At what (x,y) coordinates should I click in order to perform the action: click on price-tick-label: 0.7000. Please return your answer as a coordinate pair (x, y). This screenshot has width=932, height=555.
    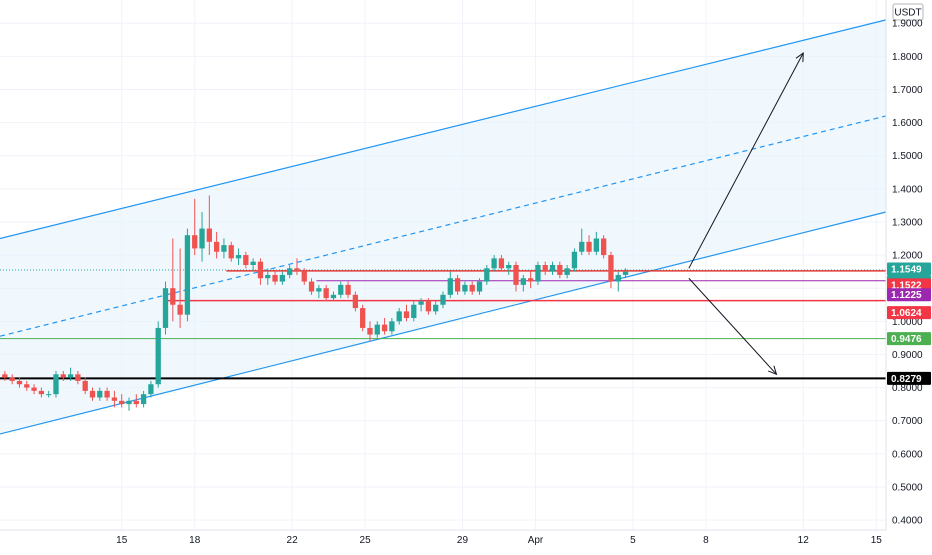
    Looking at the image, I should click on (907, 421).